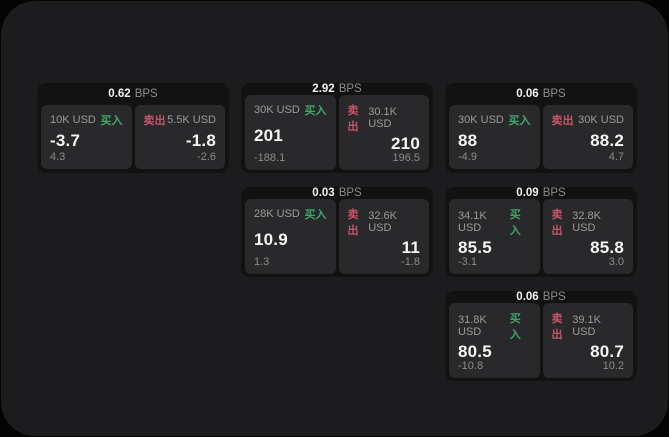 Image resolution: width=669 pixels, height=437 pixels. Describe the element at coordinates (65, 140) in the screenshot. I see `buy-price: -3.7` at that location.